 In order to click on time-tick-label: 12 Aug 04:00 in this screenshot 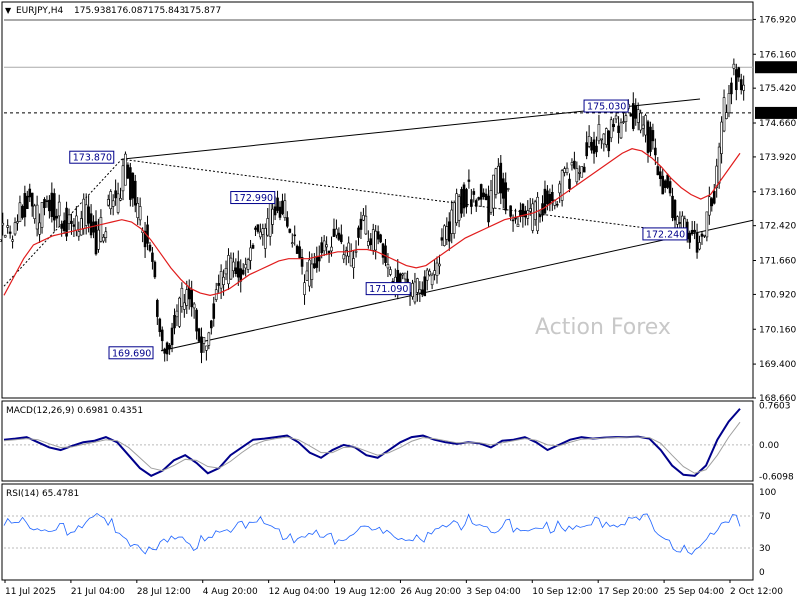, I will do `click(299, 592)`.